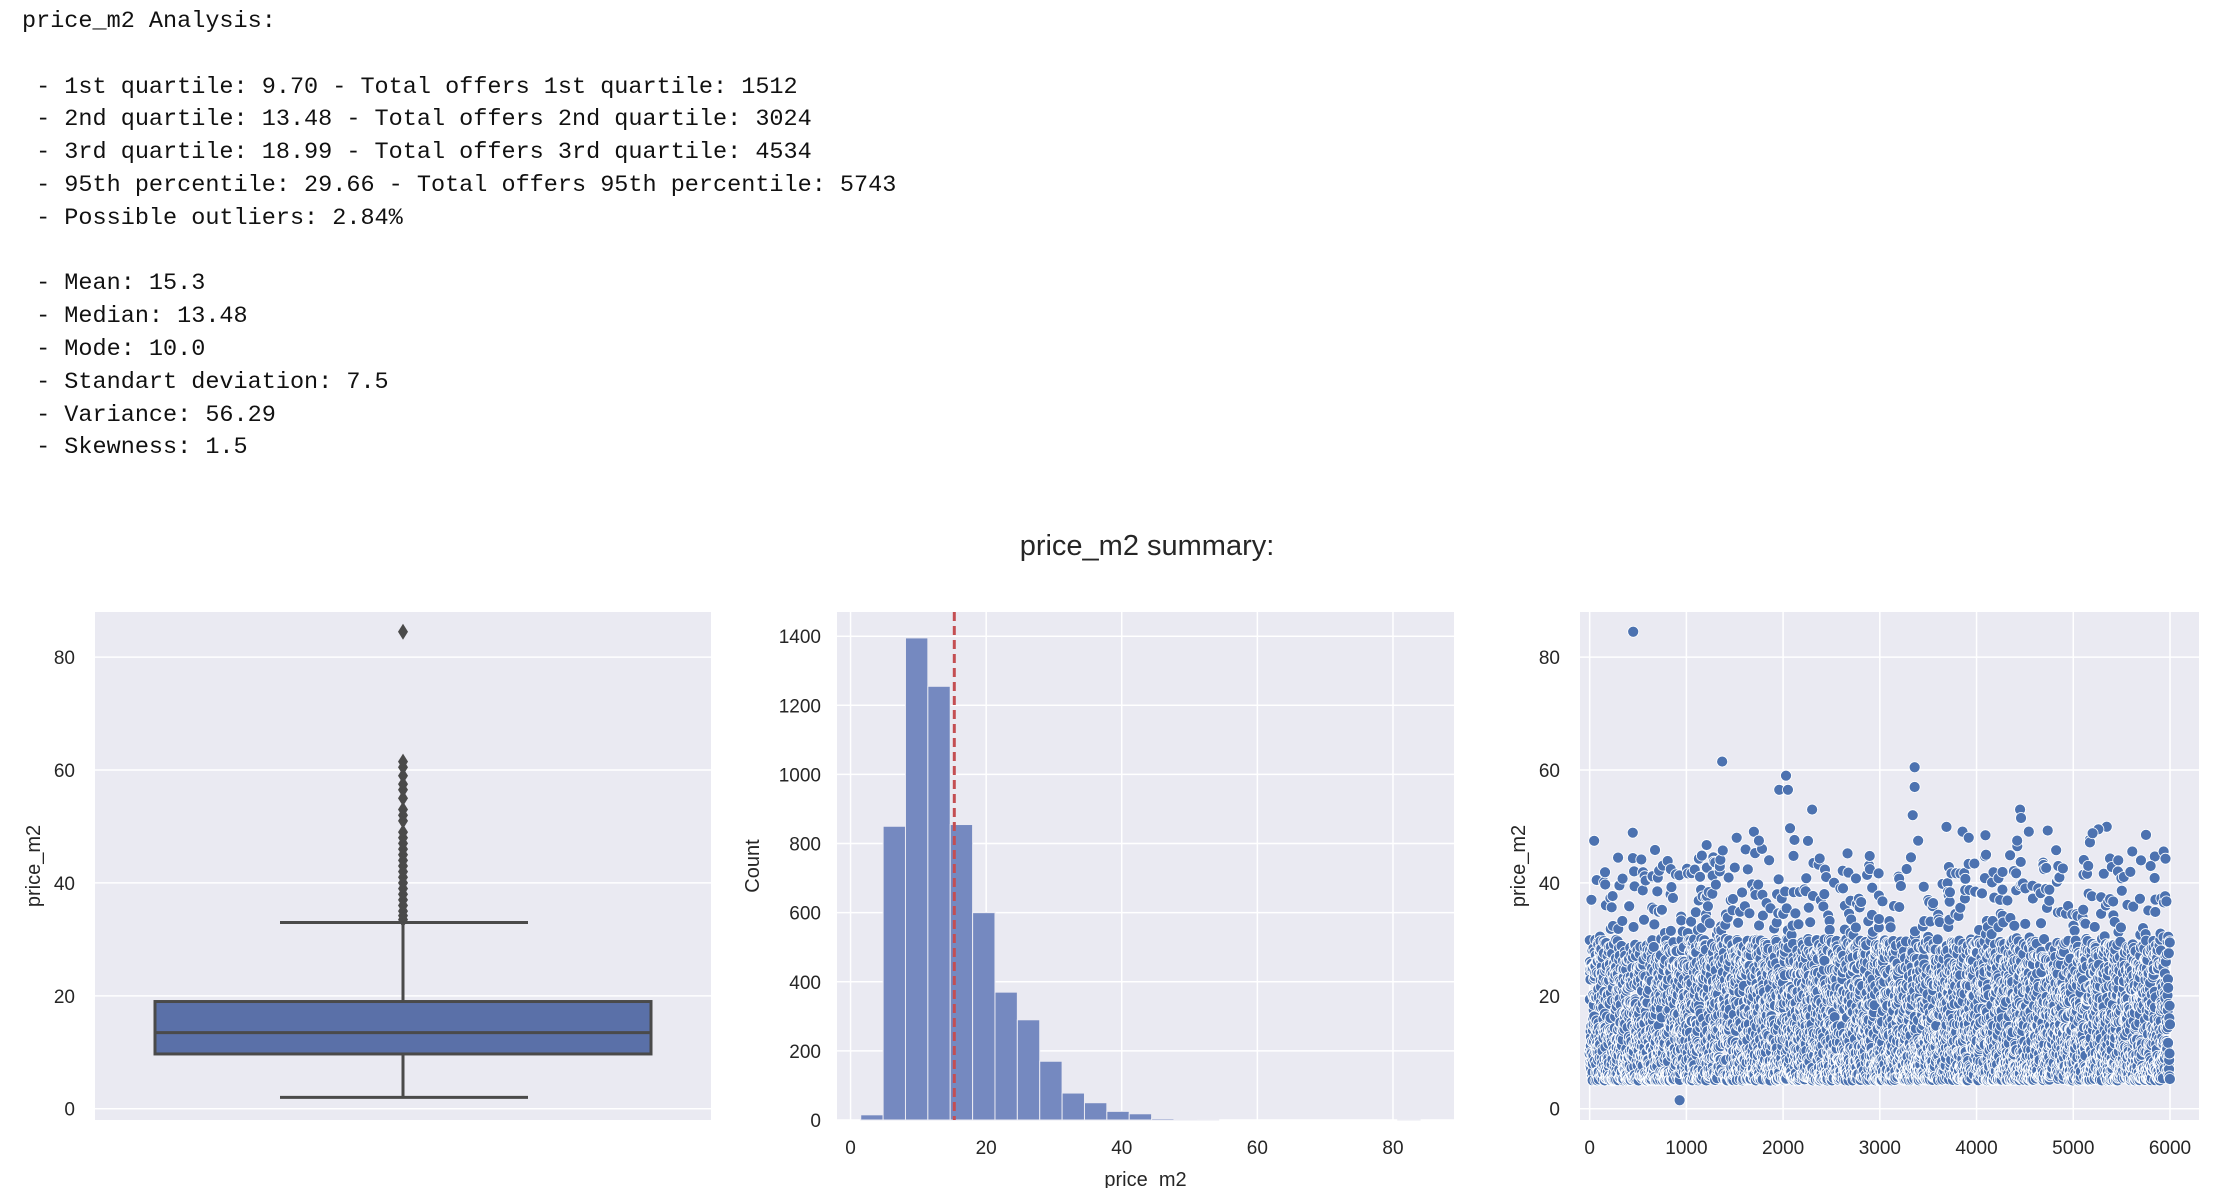  Describe the element at coordinates (114, 284) in the screenshot. I see `stdout-line: - Mean: 15.3` at that location.